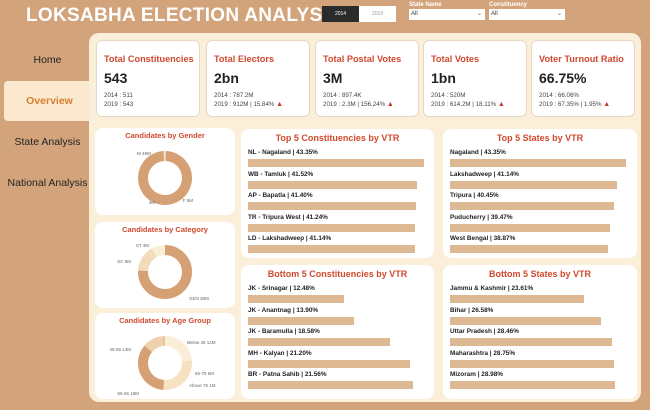  I want to click on donut-label: GEN 38M, so click(199, 298).